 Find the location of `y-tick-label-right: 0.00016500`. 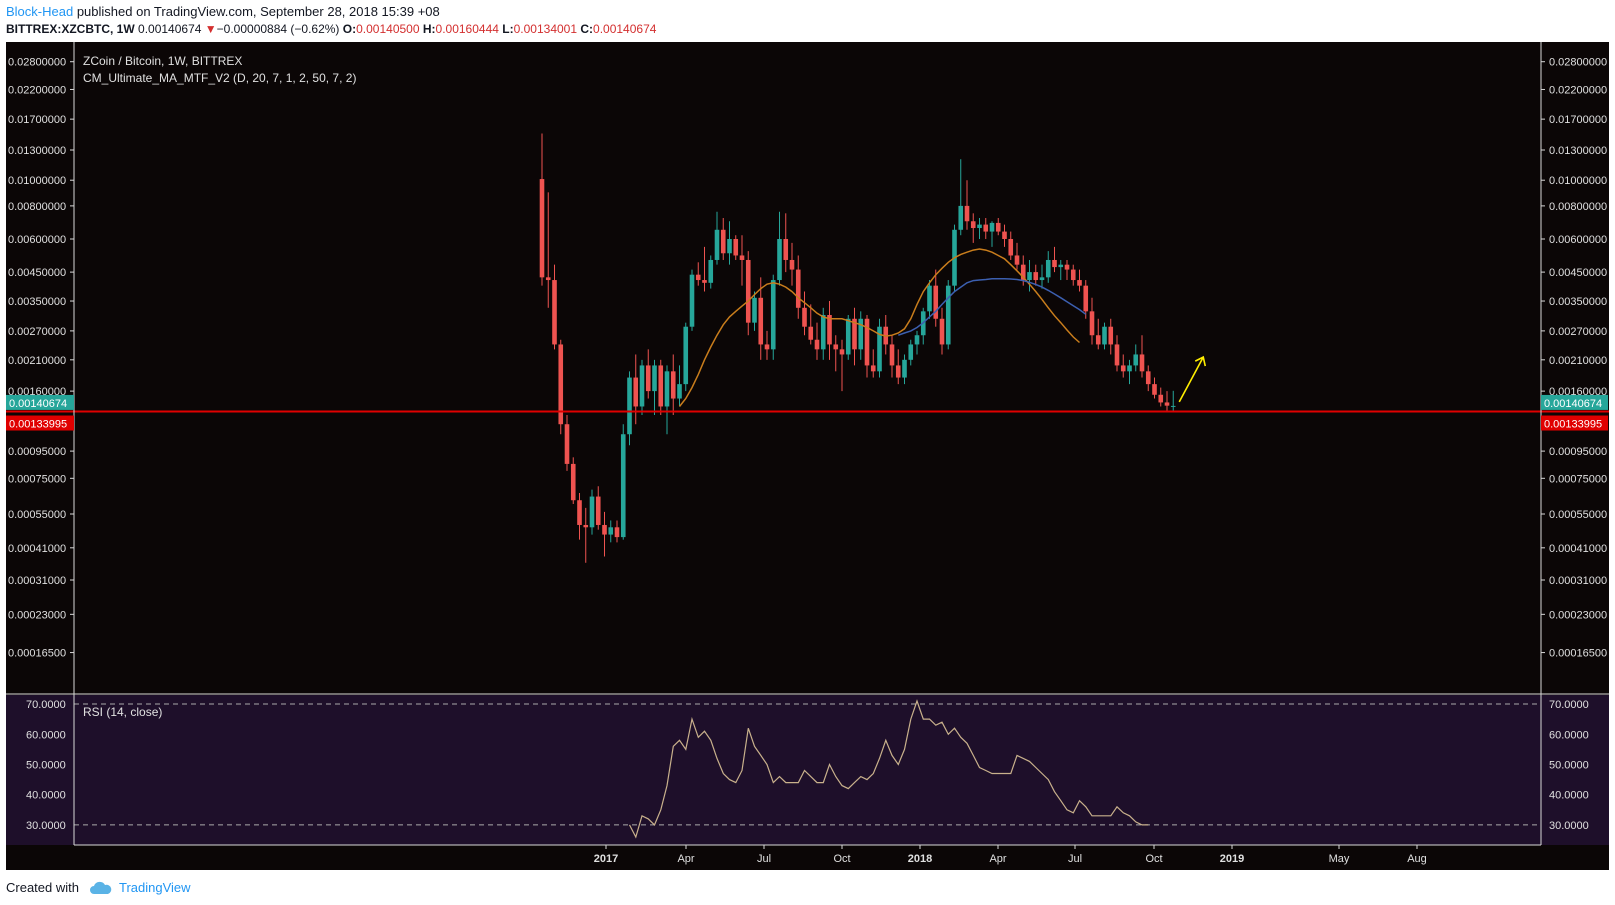

y-tick-label-right: 0.00016500 is located at coordinates (1578, 654).